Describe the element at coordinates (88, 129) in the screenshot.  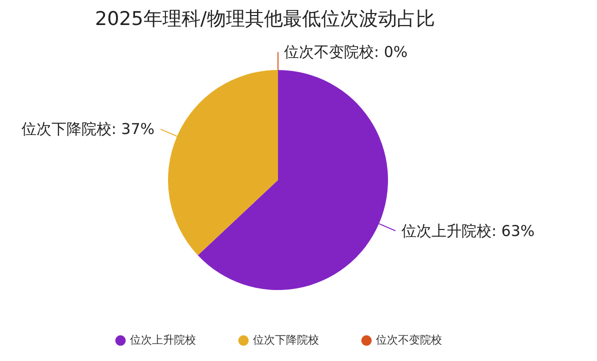
I see `data-label: 位次下降院校: 37%` at that location.